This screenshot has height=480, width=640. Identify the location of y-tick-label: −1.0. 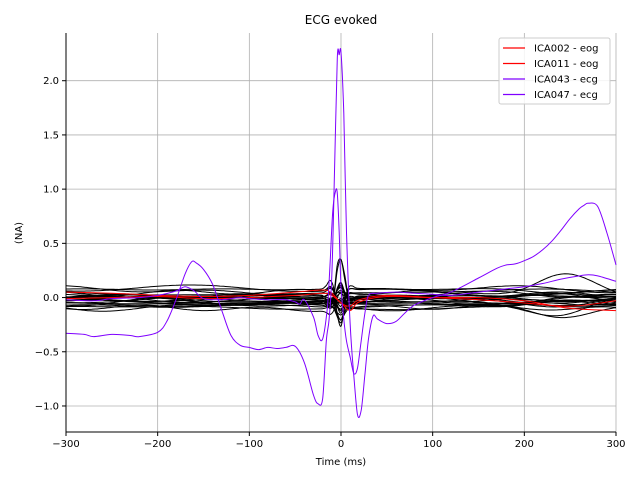
(47, 406).